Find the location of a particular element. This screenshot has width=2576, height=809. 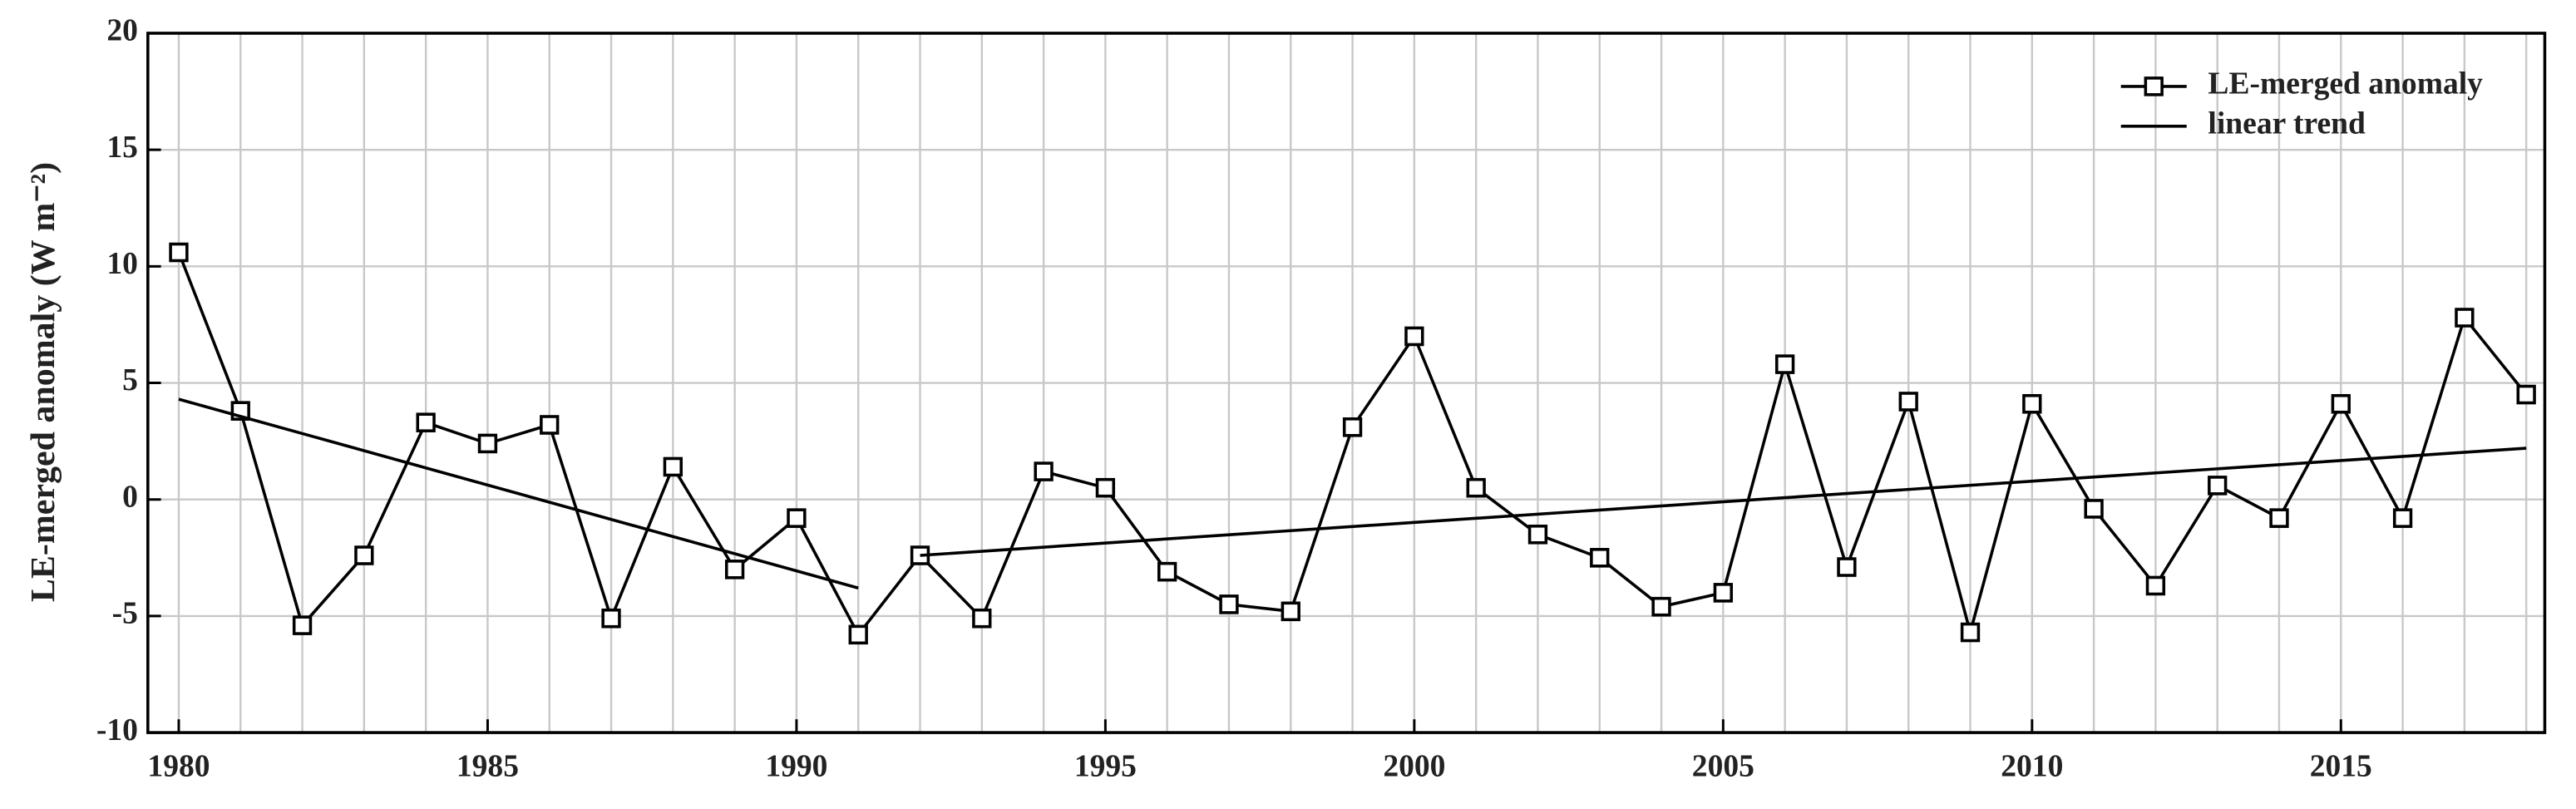

legend-marker is located at coordinates (2154, 86).